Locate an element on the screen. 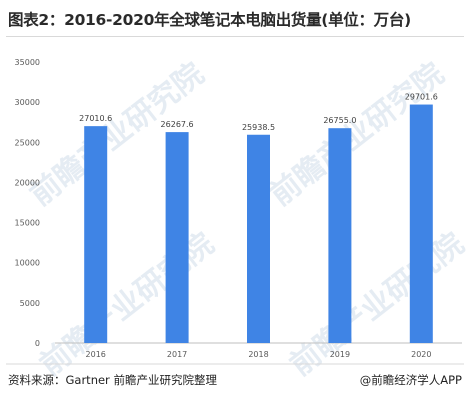 Image resolution: width=470 pixels, height=402 pixels. y-tick-label: 10000 is located at coordinates (27, 263).